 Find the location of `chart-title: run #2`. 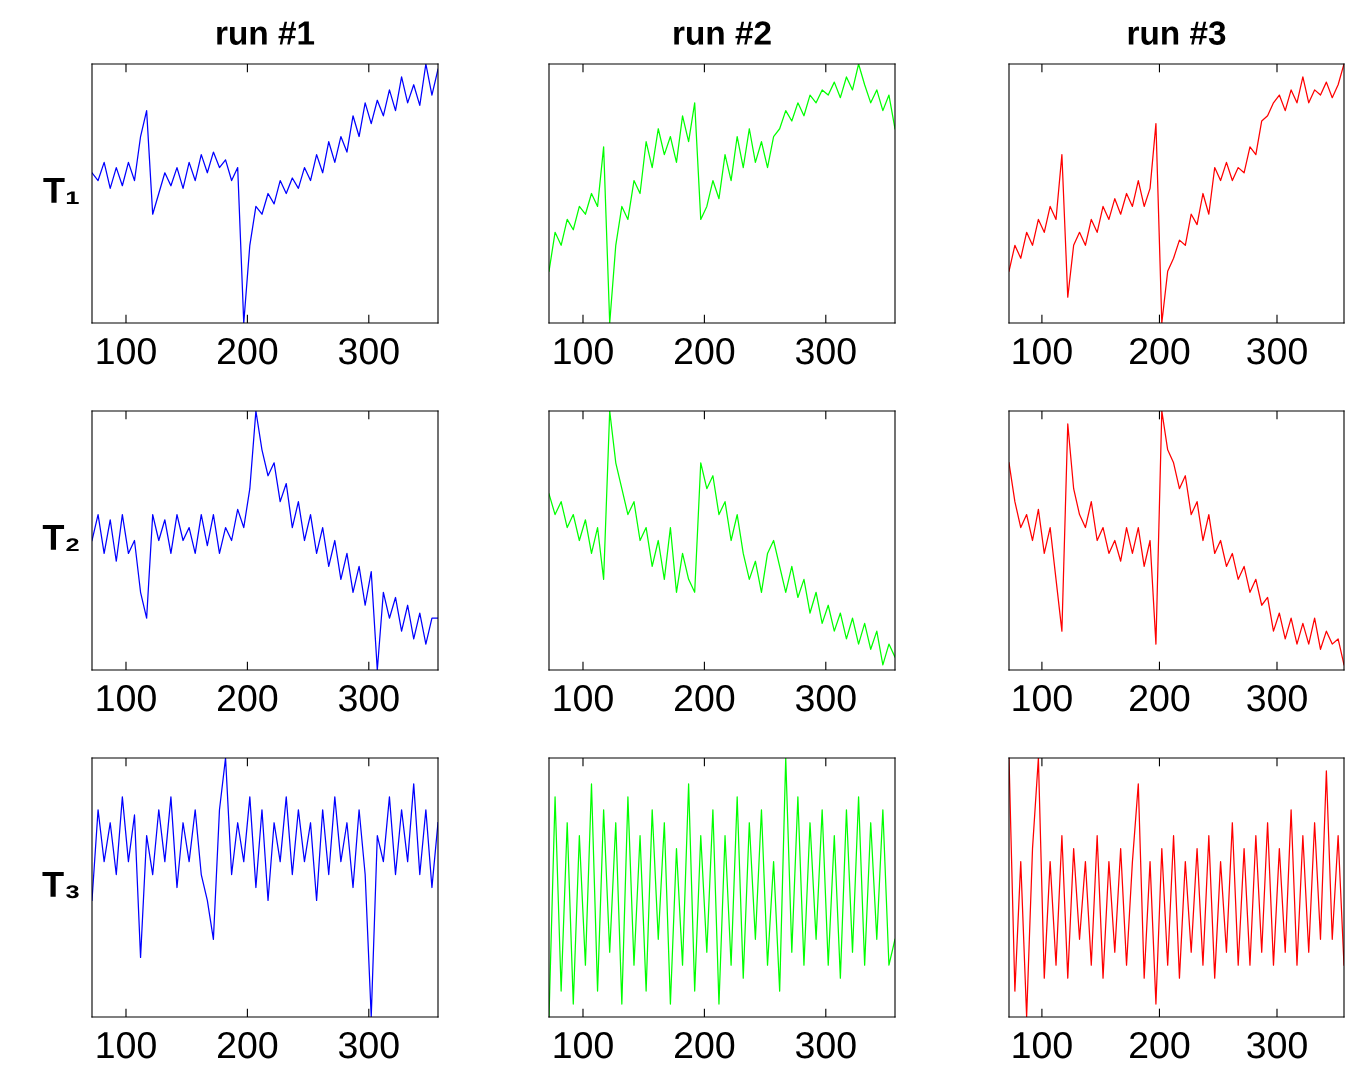

chart-title: run #2 is located at coordinates (722, 33).